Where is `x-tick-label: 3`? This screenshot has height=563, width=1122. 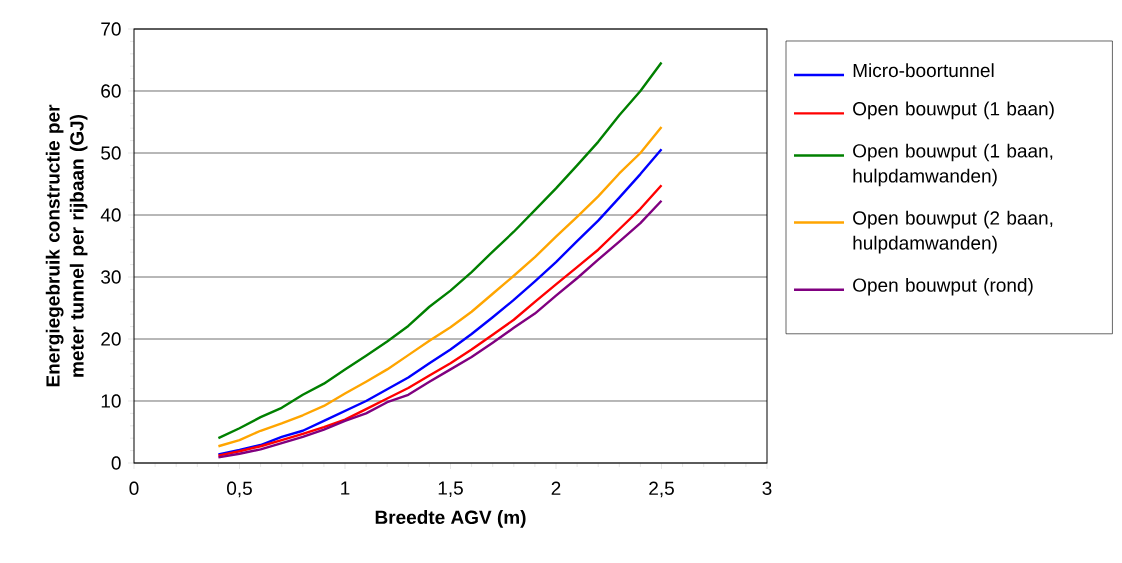
x-tick-label: 3 is located at coordinates (767, 488).